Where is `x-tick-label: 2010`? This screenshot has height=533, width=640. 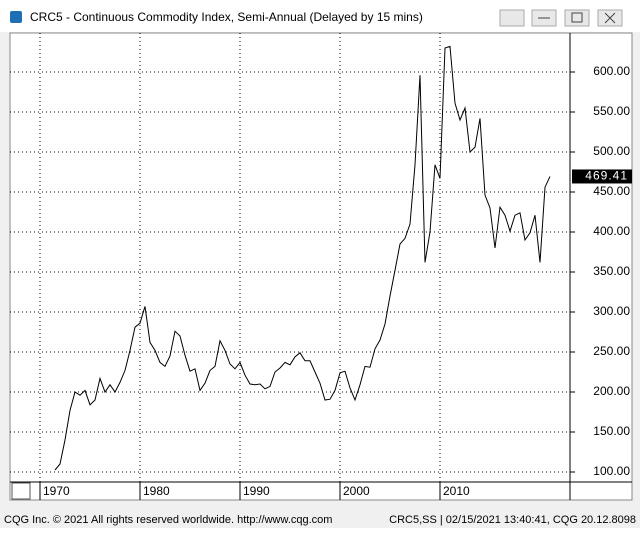 x-tick-label: 2010 is located at coordinates (456, 491).